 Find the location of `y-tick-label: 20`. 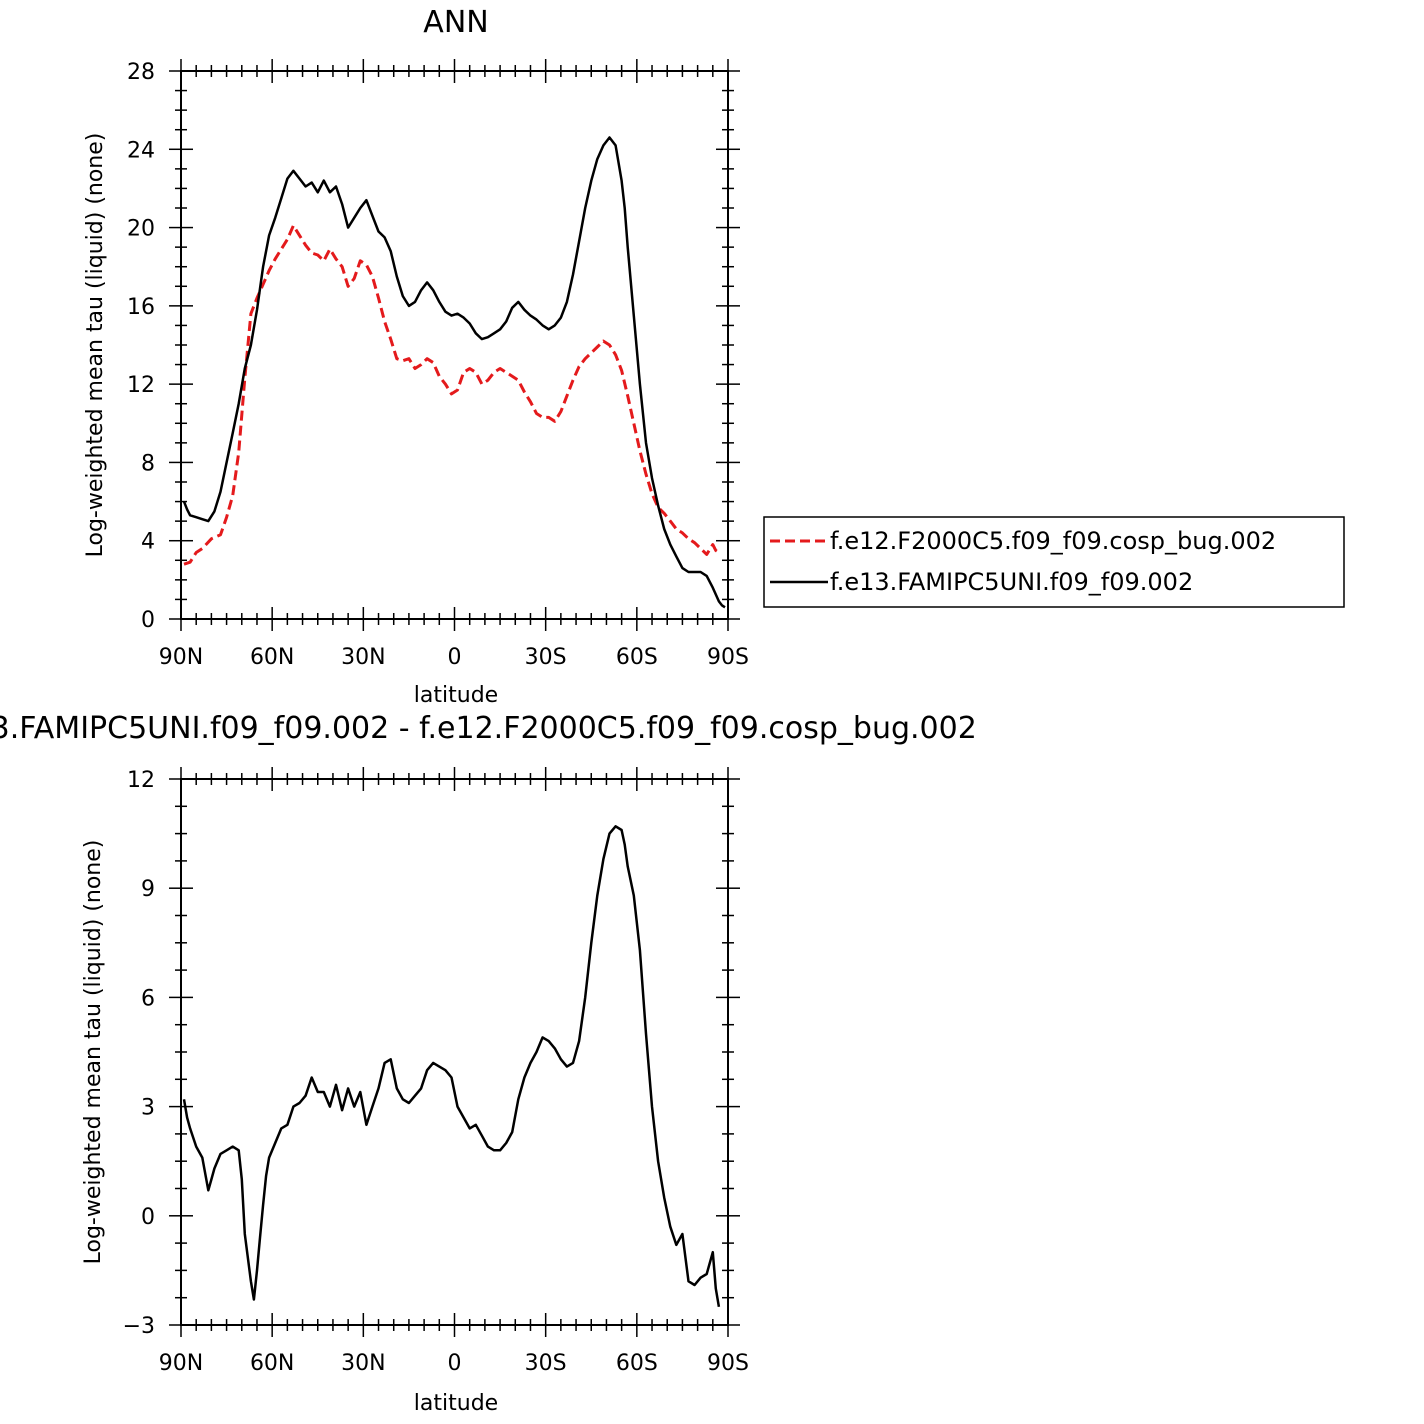

y-tick-label: 20 is located at coordinates (141, 229).